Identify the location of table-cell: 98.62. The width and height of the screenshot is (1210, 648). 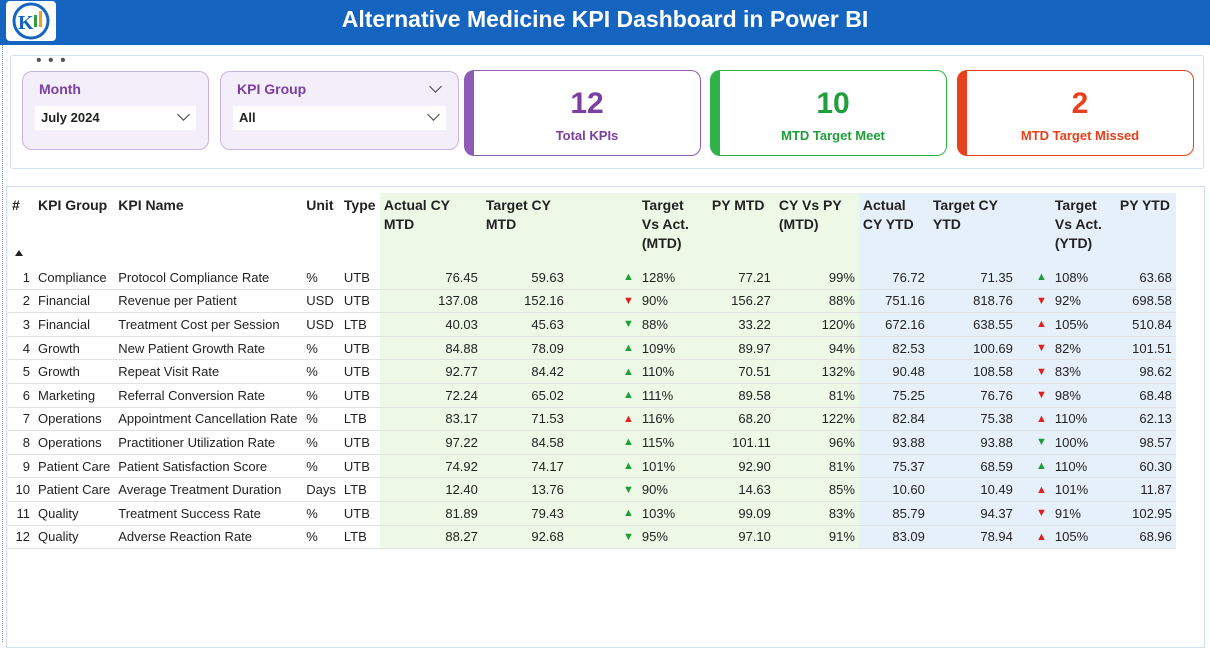
(1145, 371).